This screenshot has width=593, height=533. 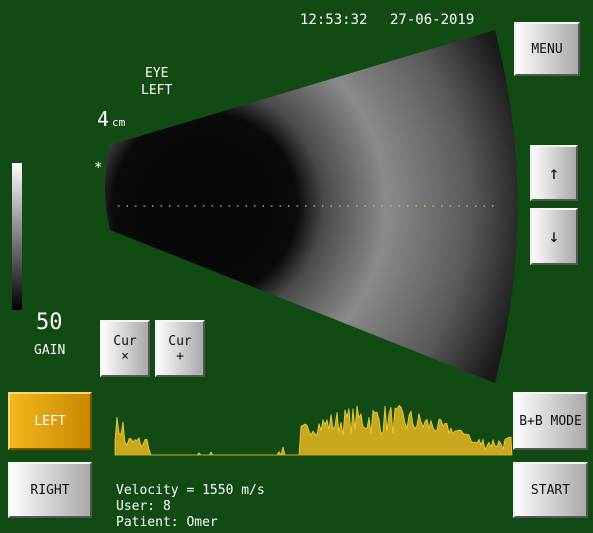 What do you see at coordinates (98, 168) in the screenshot?
I see `marker: *` at bounding box center [98, 168].